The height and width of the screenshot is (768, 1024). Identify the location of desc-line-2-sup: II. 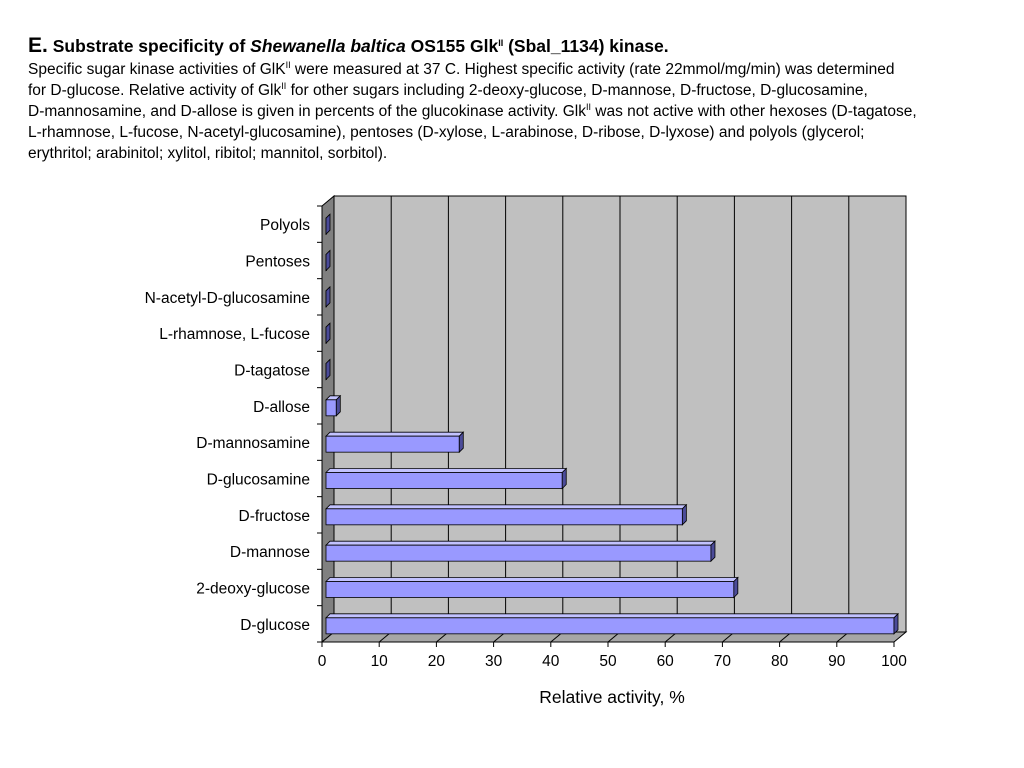
(284, 86).